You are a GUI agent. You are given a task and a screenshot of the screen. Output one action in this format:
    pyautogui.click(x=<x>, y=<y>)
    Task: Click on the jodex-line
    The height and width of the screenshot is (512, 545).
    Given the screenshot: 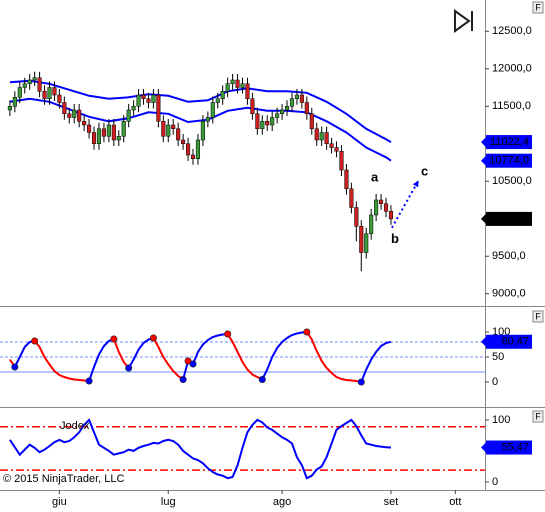 What is the action you would take?
    pyautogui.click(x=200, y=449)
    